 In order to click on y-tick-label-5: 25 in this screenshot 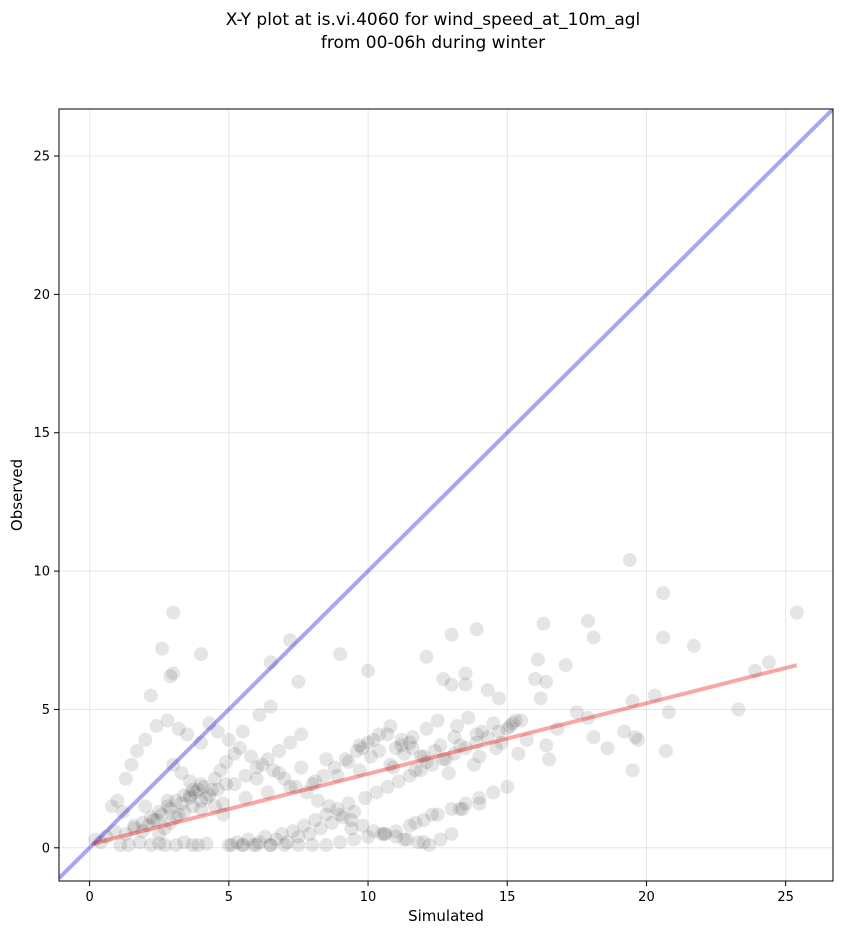, I will do `click(41, 157)`.